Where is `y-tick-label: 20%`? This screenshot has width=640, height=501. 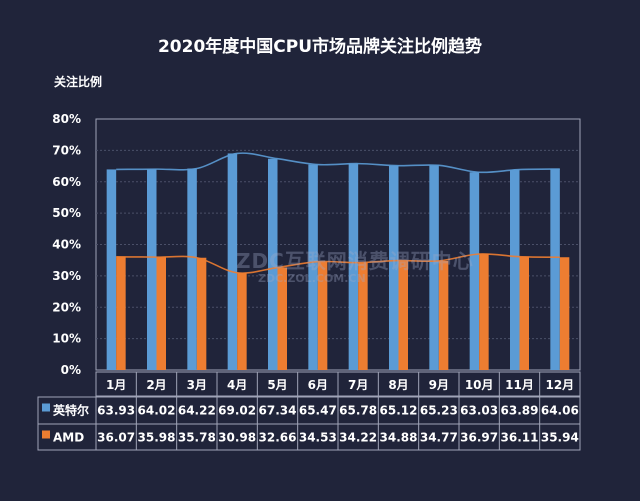 y-tick-label: 20% is located at coordinates (66, 307).